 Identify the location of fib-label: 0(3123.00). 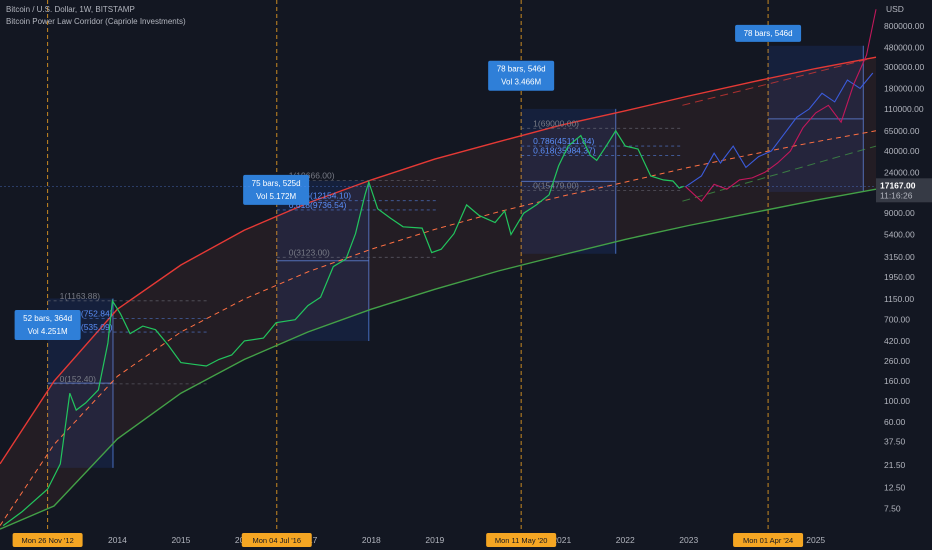
(309, 252).